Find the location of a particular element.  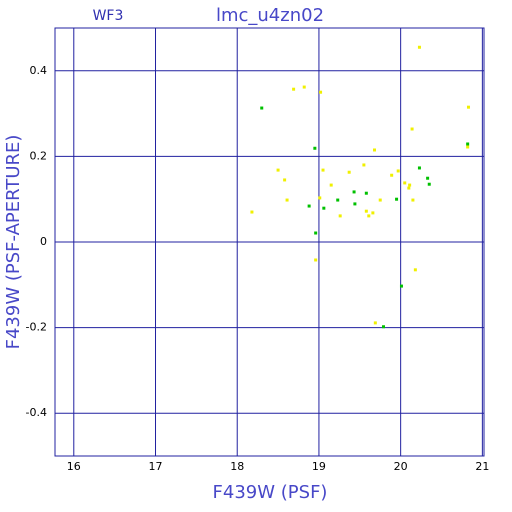

x-tick-label: 18 is located at coordinates (237, 466).